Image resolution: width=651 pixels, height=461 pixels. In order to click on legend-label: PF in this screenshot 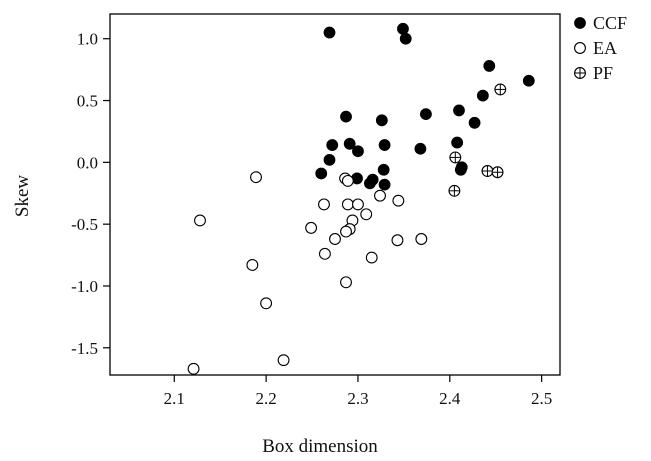, I will do `click(603, 73)`.